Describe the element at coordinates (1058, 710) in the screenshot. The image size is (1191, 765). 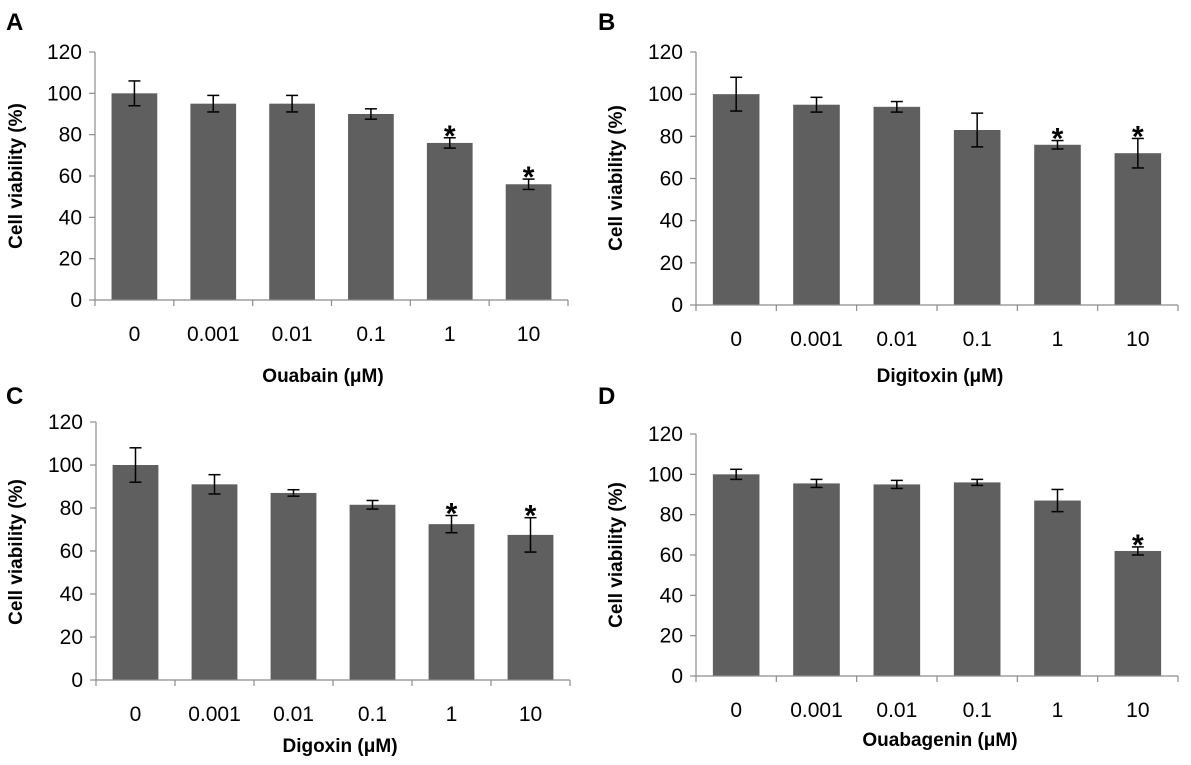
I see `panel-d-xtick-4: 1` at that location.